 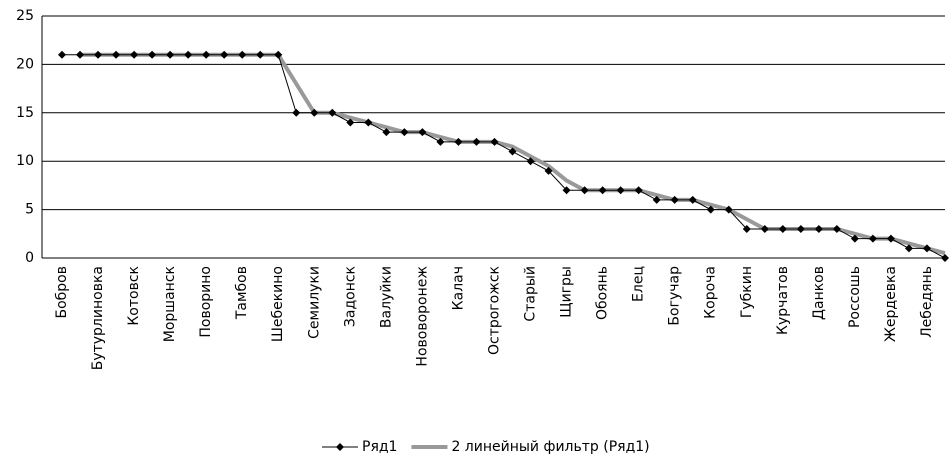 I want to click on y-tick-label: 20, so click(x=25, y=64).